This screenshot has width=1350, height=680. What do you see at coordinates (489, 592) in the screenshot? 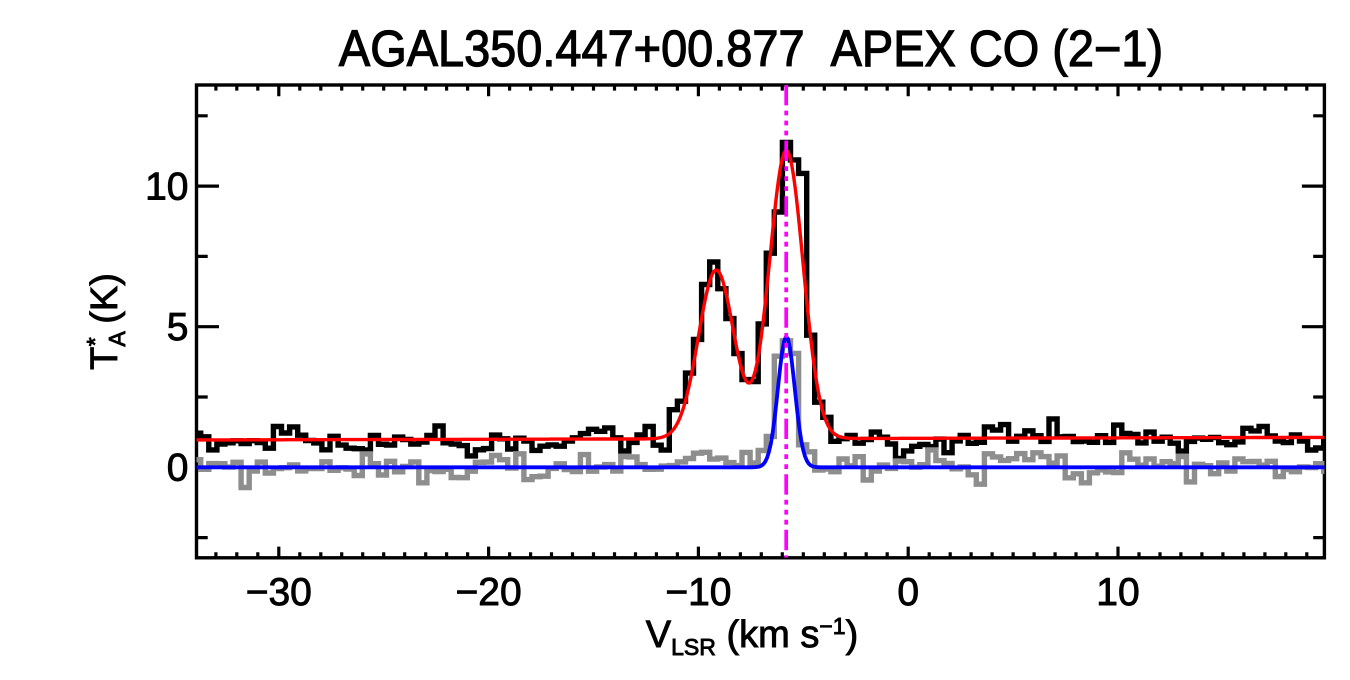
I see `svg-text: −20` at bounding box center [489, 592].